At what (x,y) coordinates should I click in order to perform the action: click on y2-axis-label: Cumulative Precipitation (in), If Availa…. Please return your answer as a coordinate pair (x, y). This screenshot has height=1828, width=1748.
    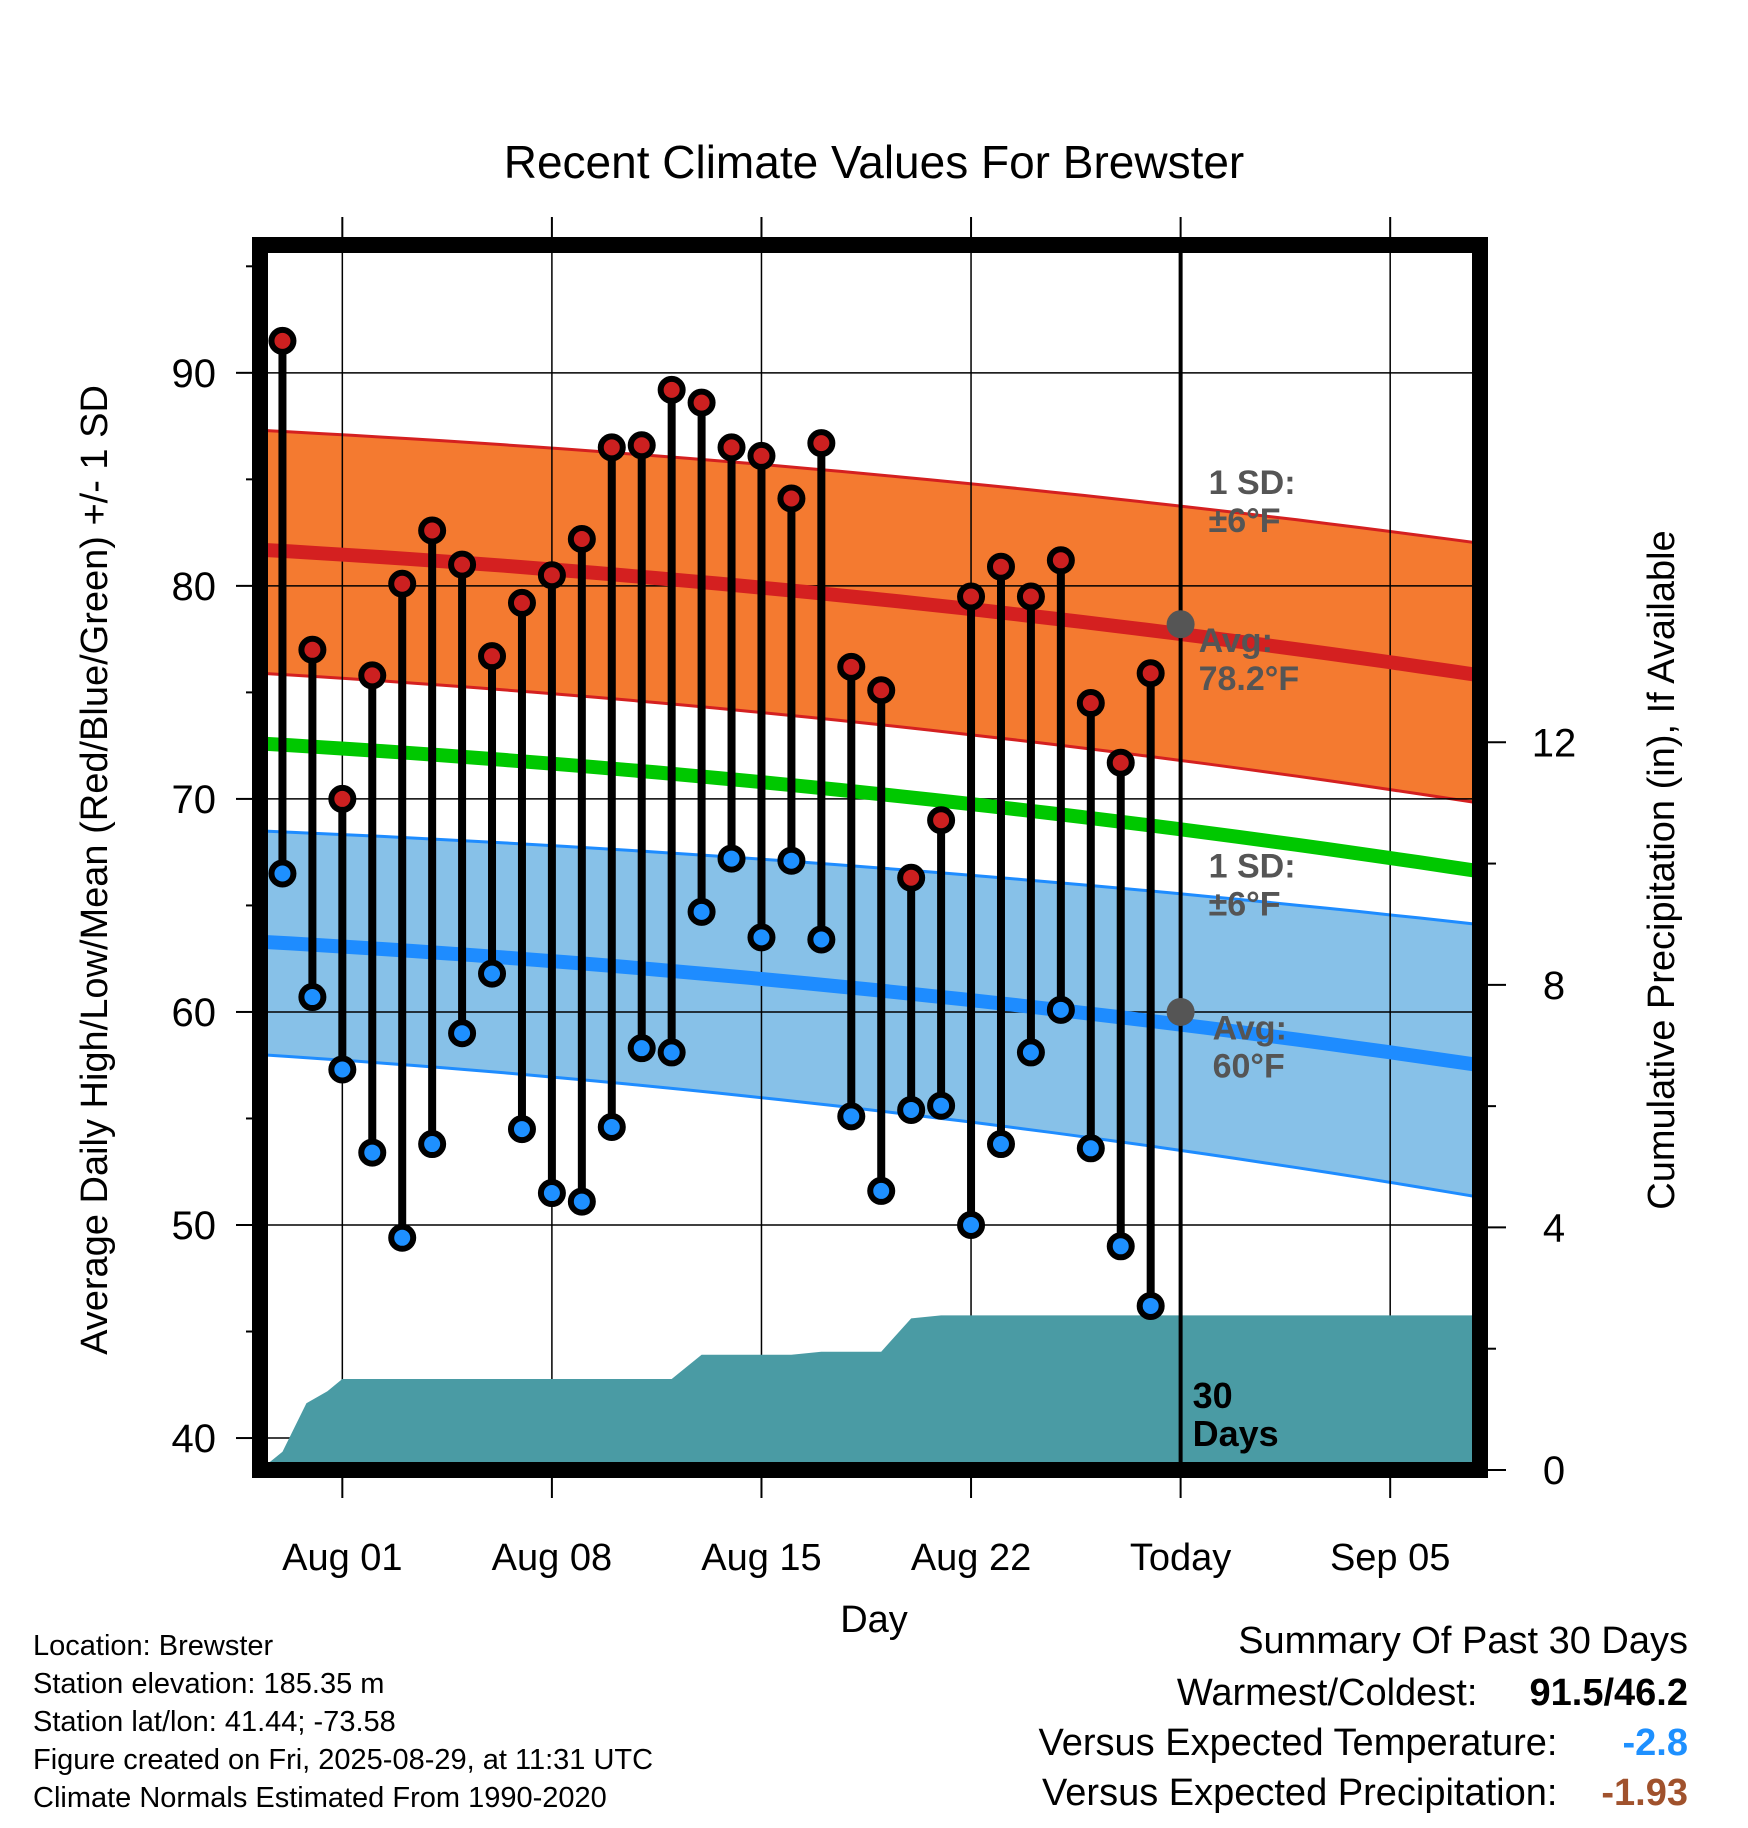
    Looking at the image, I should click on (1662, 869).